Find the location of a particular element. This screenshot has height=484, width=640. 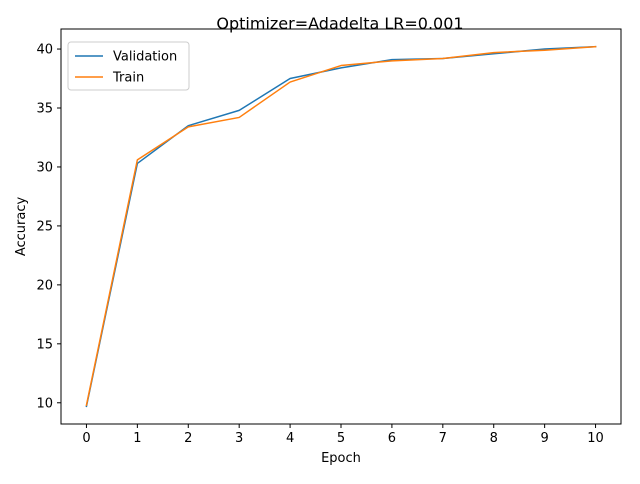

x-tick-label: 9 is located at coordinates (544, 438).